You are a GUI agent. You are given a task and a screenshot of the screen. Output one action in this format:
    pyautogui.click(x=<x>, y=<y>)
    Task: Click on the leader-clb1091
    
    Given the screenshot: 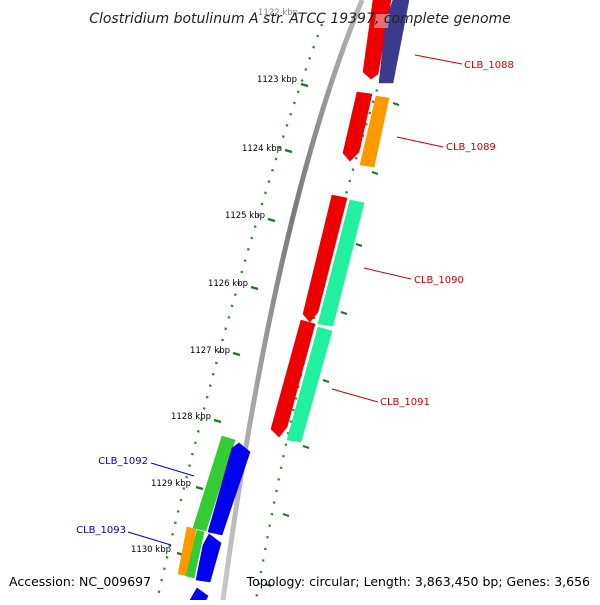 What is the action you would take?
    pyautogui.click(x=355, y=395)
    